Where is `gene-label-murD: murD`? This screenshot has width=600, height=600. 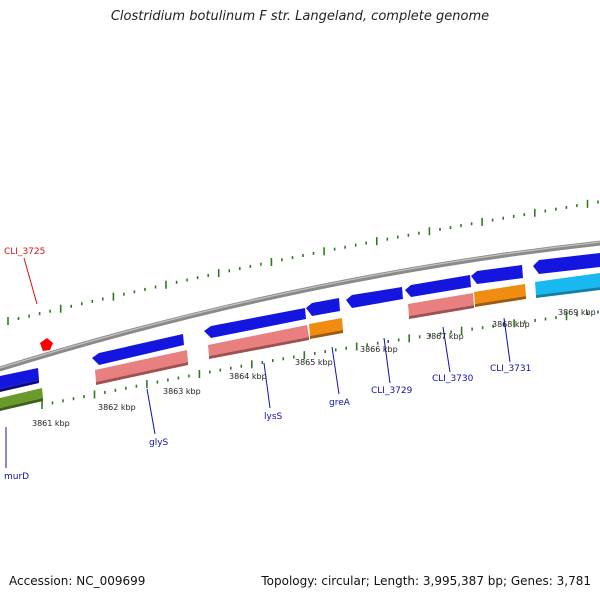
gene-label-murD: murD is located at coordinates (16, 477).